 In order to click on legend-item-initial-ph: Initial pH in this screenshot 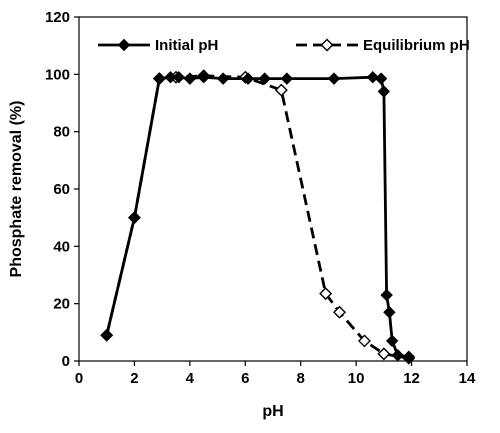, I will do `click(158, 45)`.